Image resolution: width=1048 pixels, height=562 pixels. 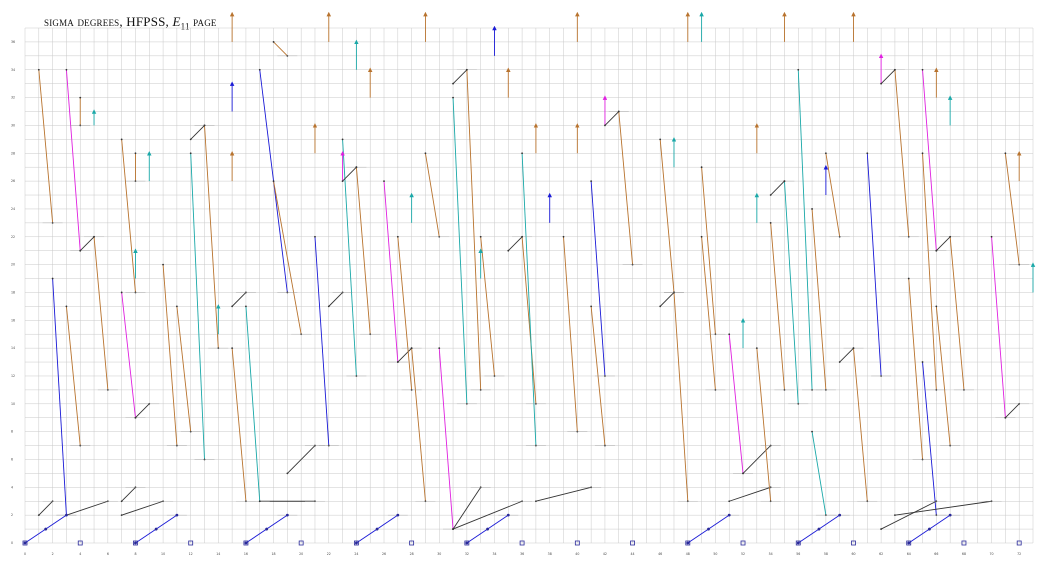 I want to click on x-tick-label: 32, so click(x=467, y=554).